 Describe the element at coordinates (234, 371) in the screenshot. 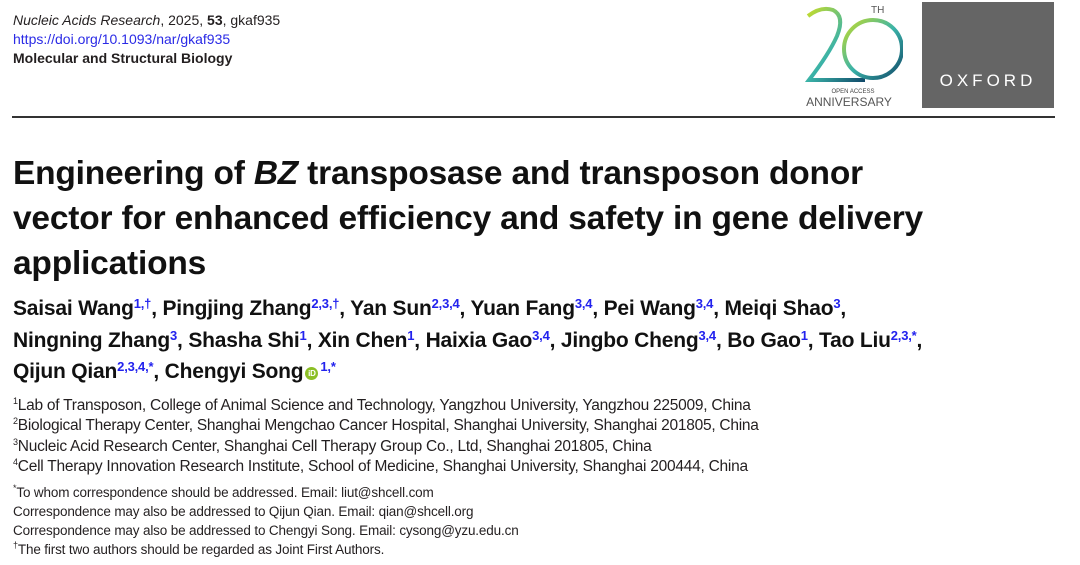

I see `author-name: Chengyi Song` at that location.